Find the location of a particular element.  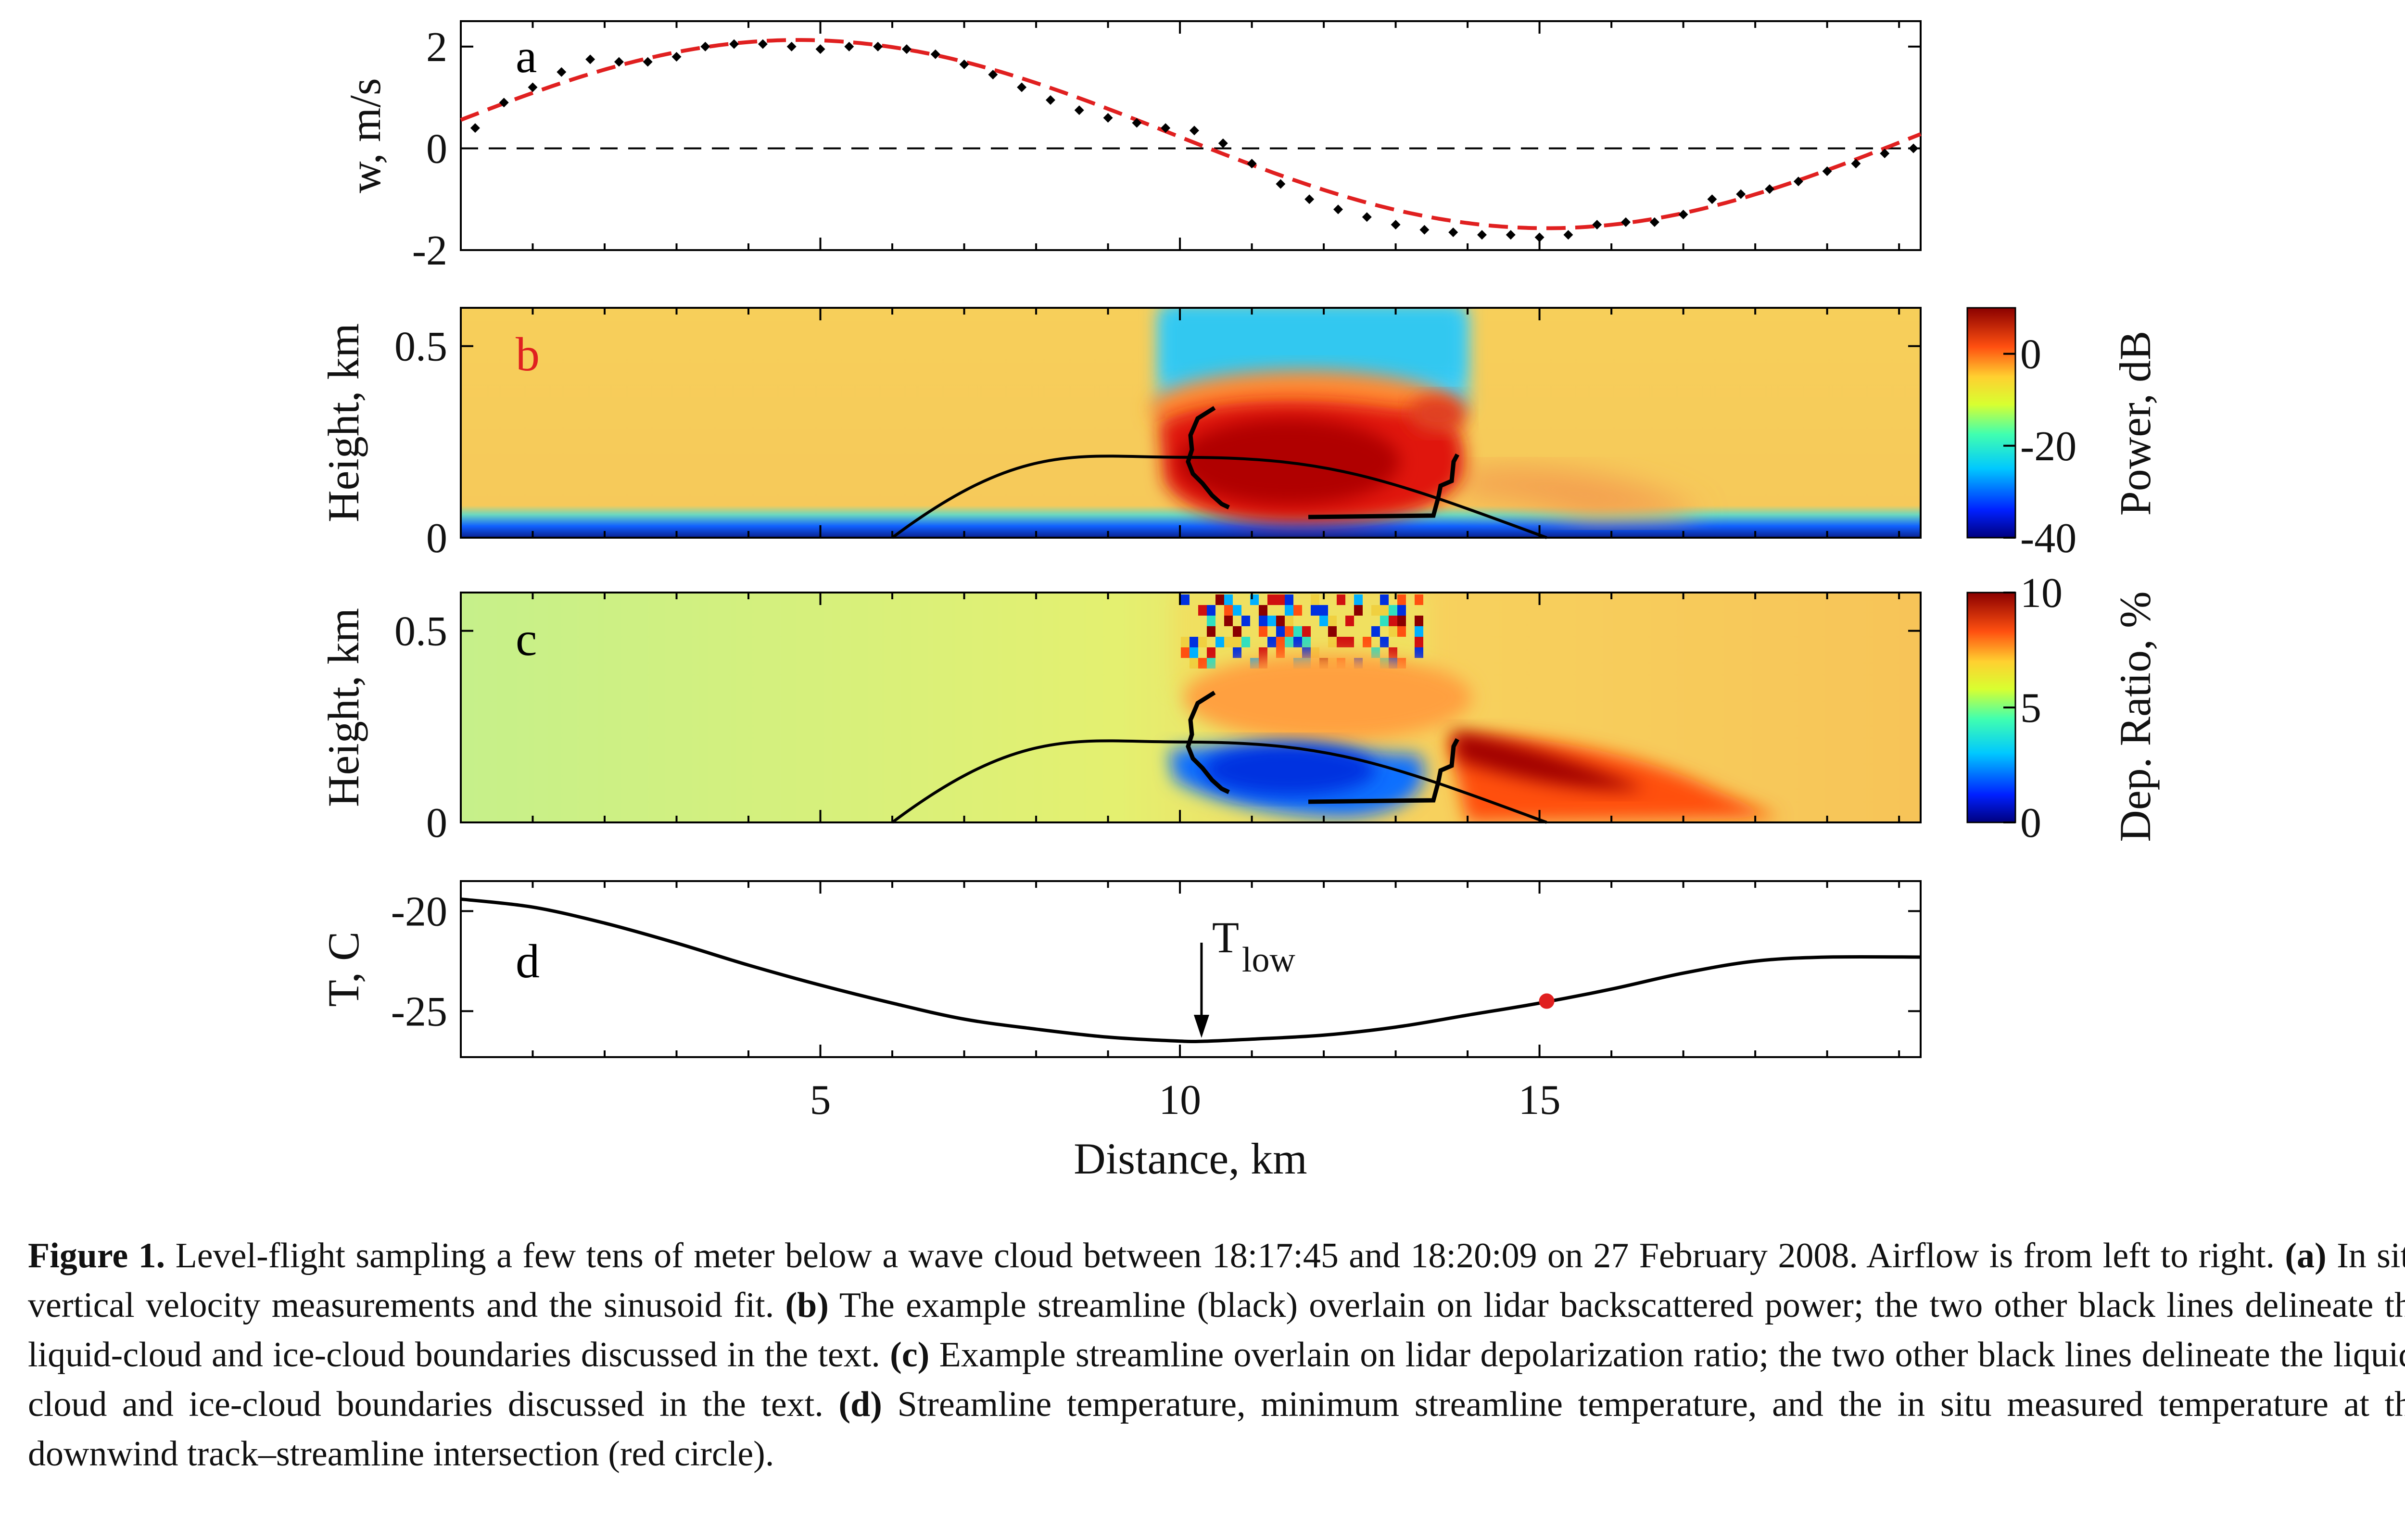

panel-a-yticks: 2 0 -2 is located at coordinates (1166, 149).